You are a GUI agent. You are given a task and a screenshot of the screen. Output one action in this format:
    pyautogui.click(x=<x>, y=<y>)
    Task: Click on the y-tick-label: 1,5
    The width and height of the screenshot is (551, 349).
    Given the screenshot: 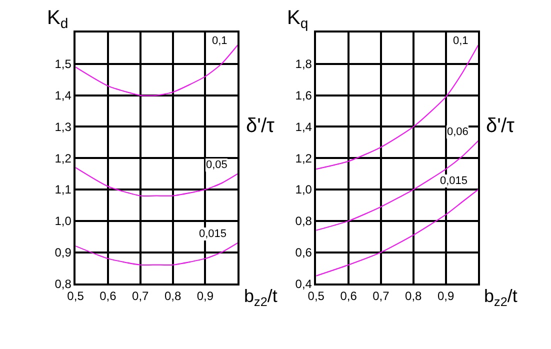 What is the action you would take?
    pyautogui.click(x=63, y=64)
    